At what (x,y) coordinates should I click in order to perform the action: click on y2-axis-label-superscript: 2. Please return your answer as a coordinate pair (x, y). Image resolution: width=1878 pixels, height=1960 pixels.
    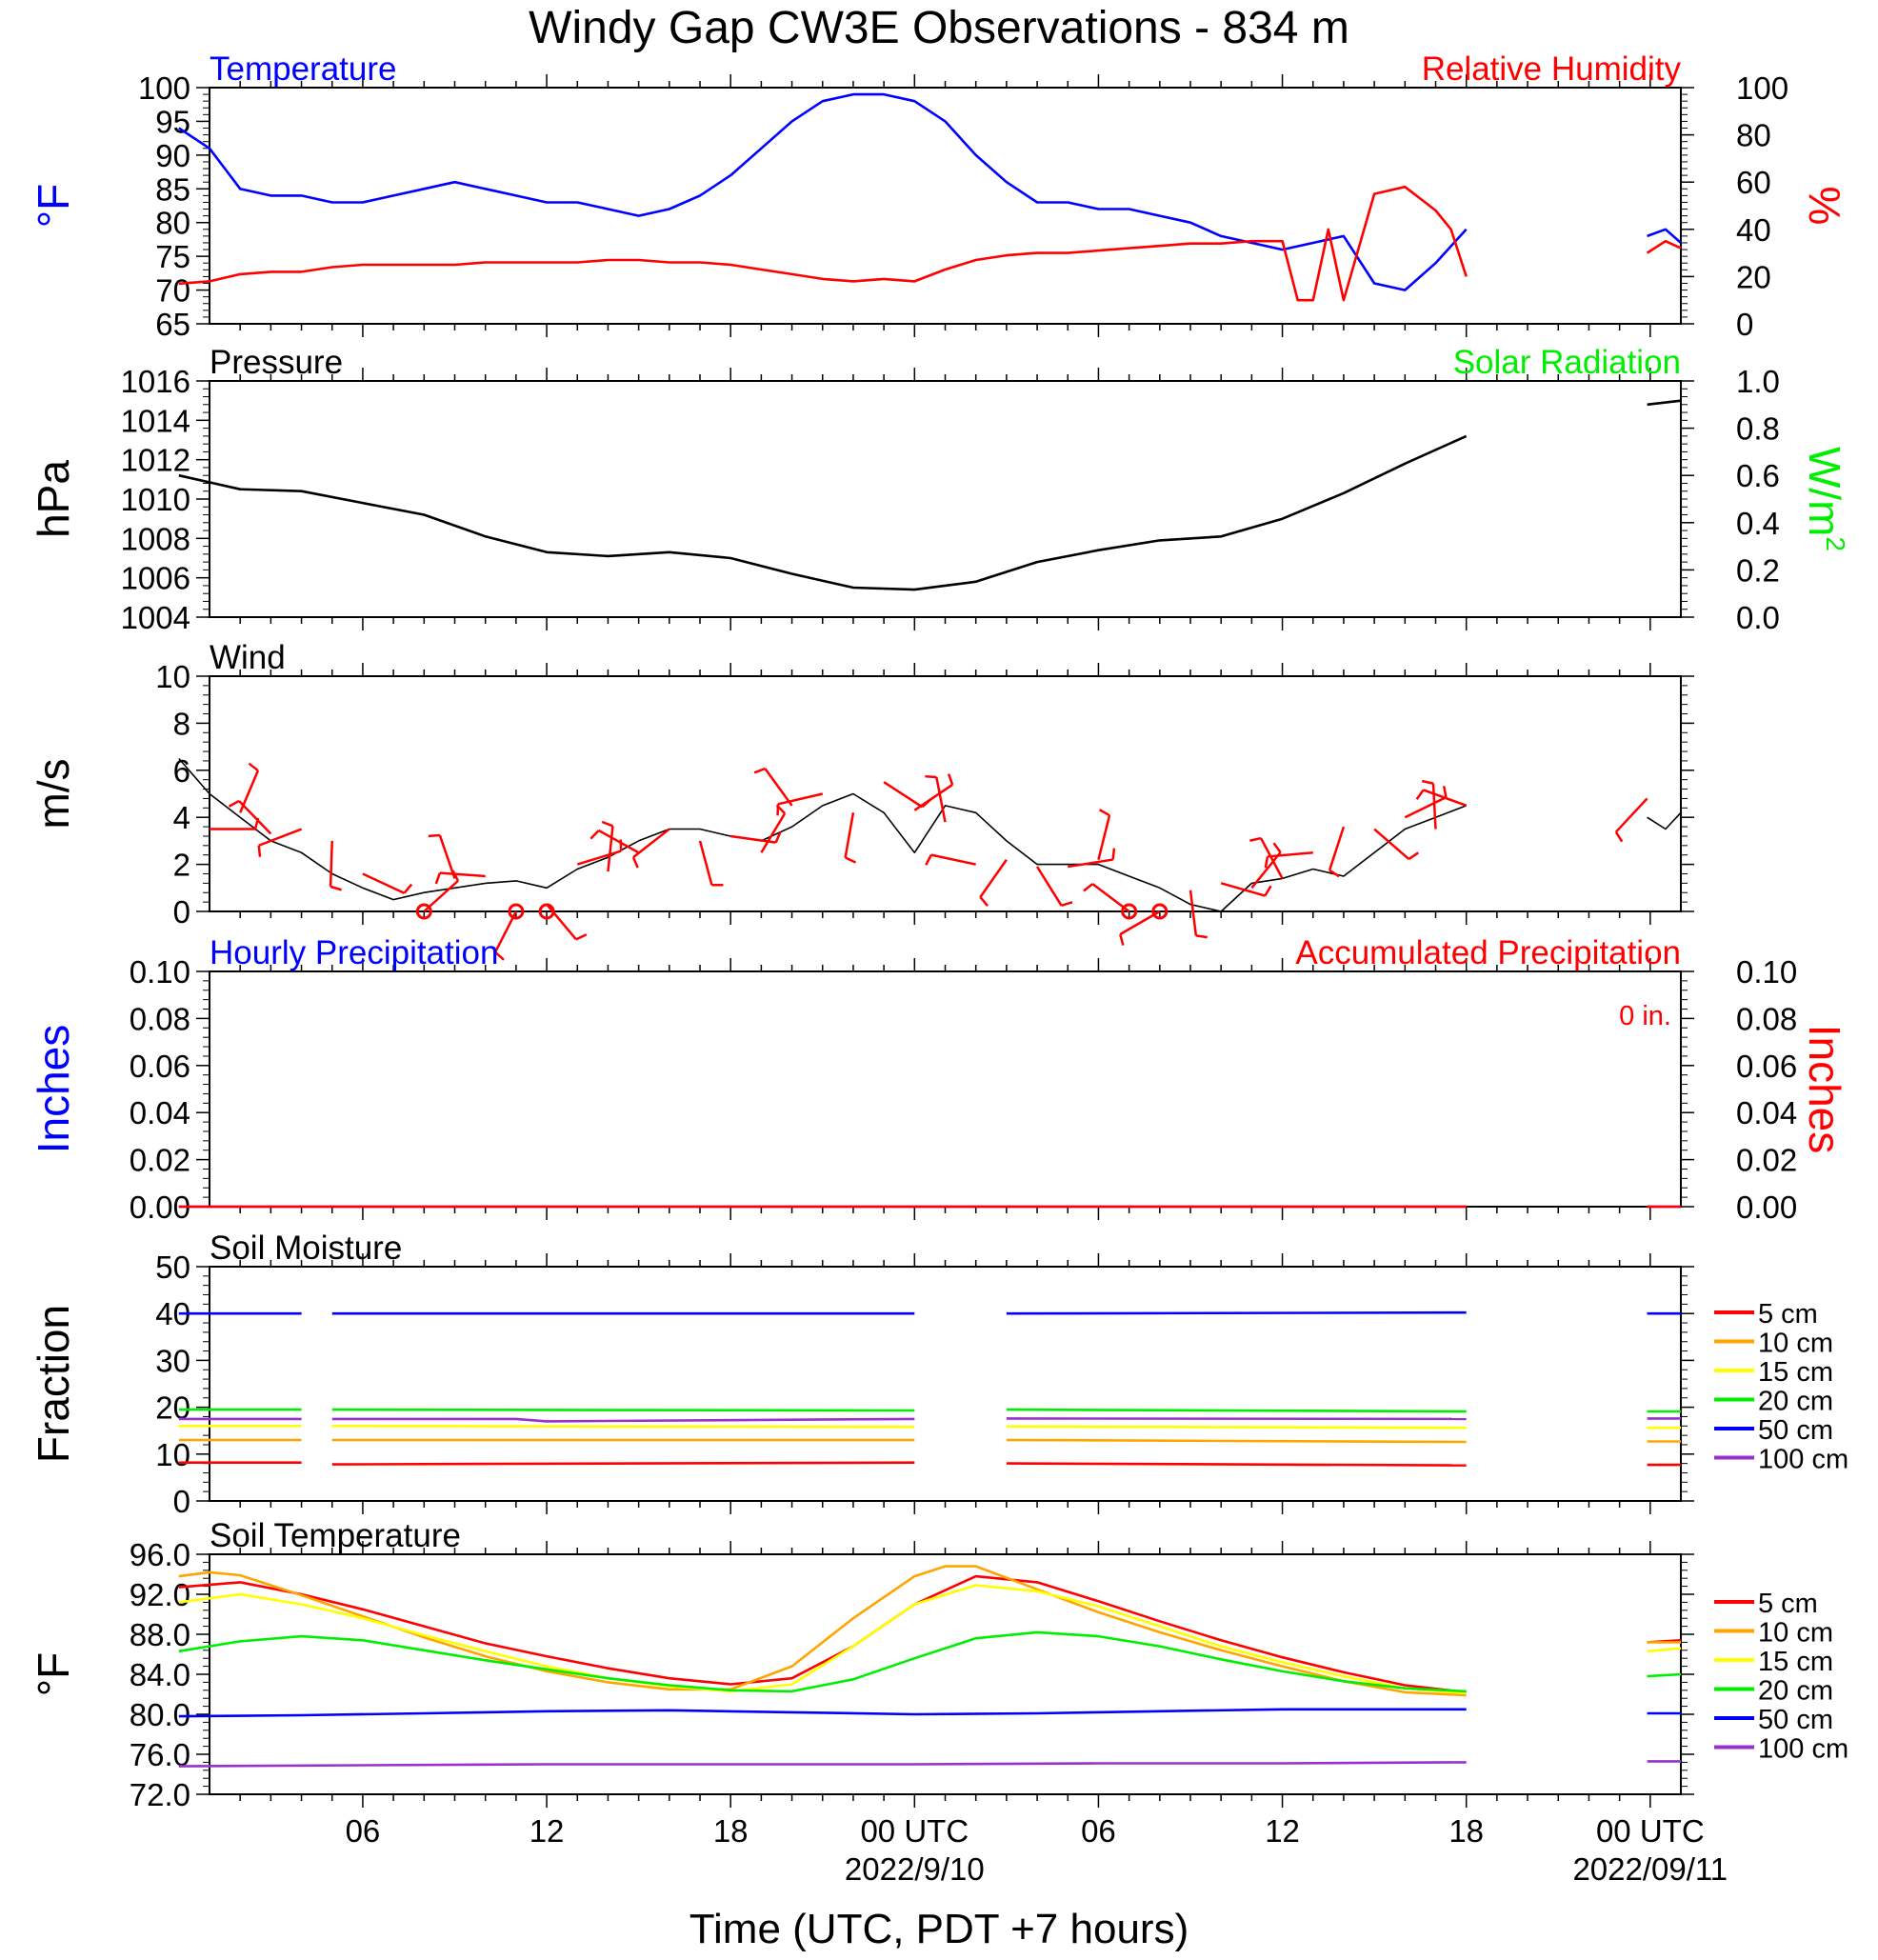
    Looking at the image, I should click on (1835, 543).